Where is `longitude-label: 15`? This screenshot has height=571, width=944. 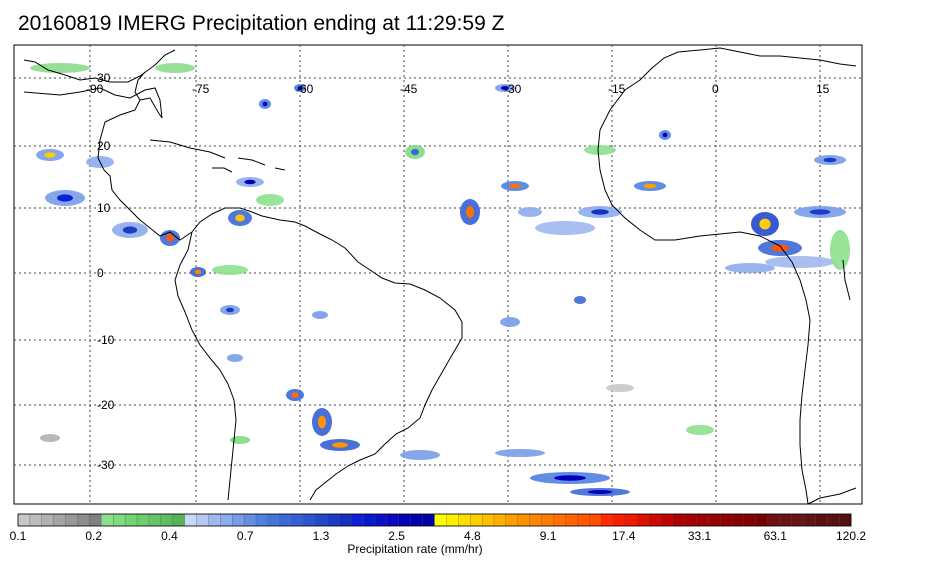 longitude-label: 15 is located at coordinates (823, 89).